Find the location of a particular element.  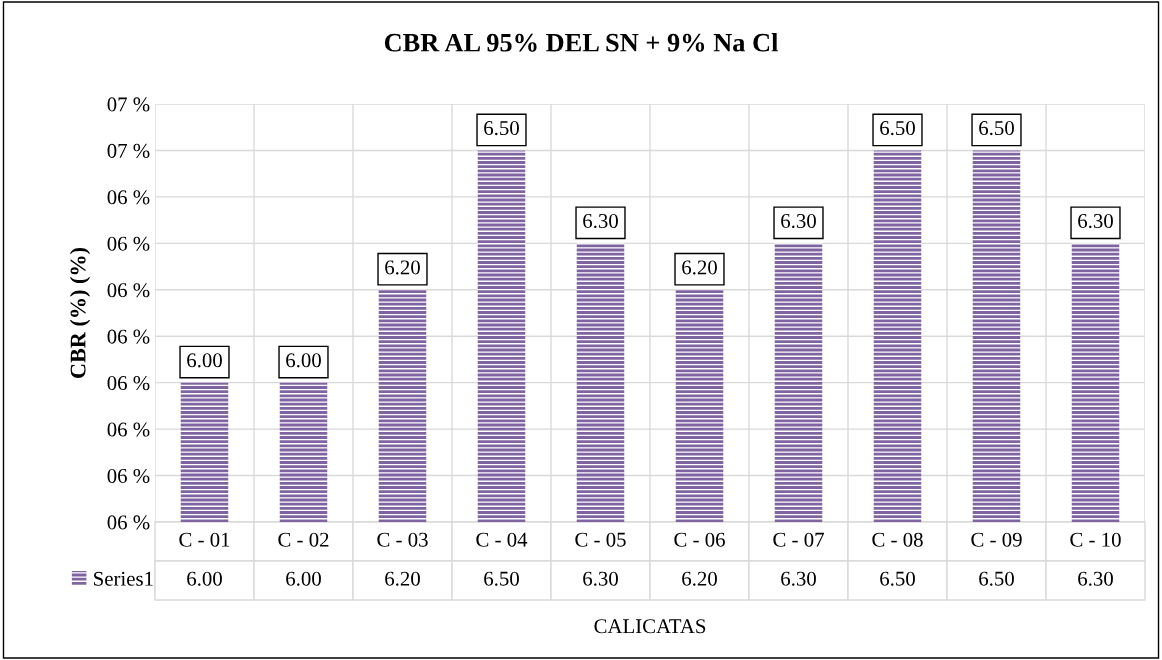

x-tick-label: C - 05 is located at coordinates (600, 539).